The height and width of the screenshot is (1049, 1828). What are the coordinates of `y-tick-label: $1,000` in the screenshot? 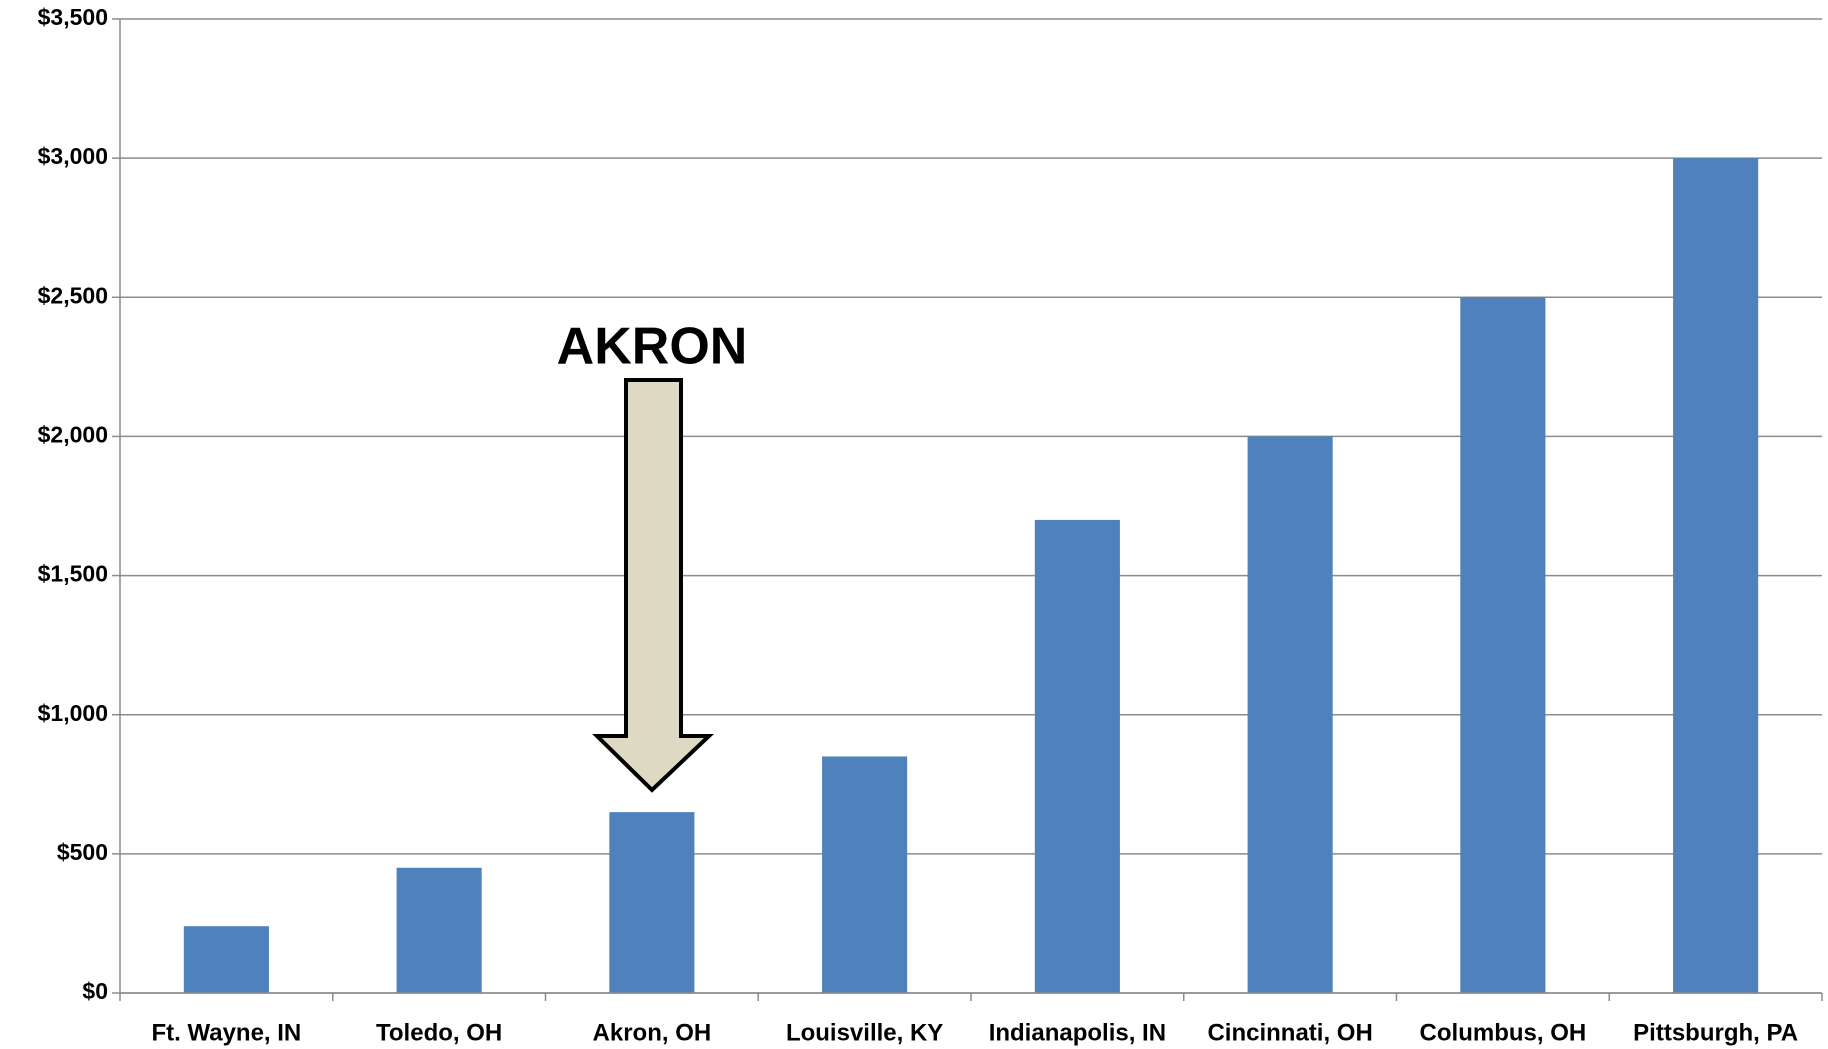 It's located at (73, 713).